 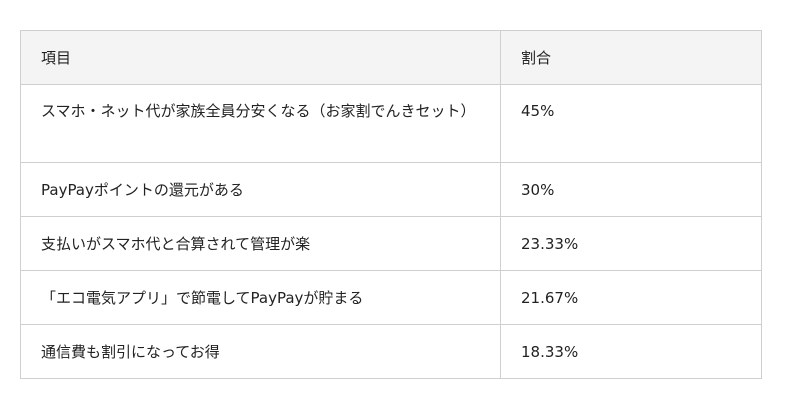 I want to click on table-row: PayPayポイントの還元がある 30%, so click(x=391, y=189).